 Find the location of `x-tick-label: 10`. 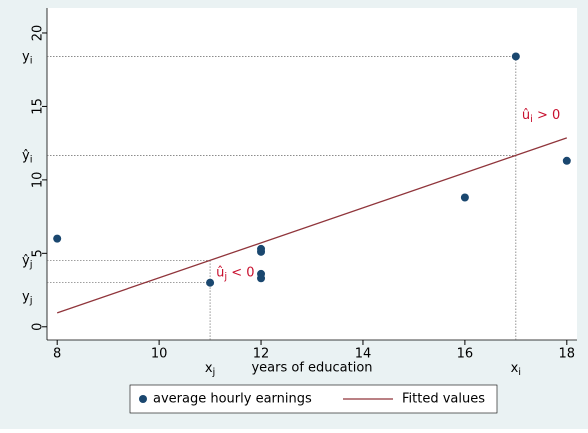

x-tick-label: 10 is located at coordinates (159, 354).